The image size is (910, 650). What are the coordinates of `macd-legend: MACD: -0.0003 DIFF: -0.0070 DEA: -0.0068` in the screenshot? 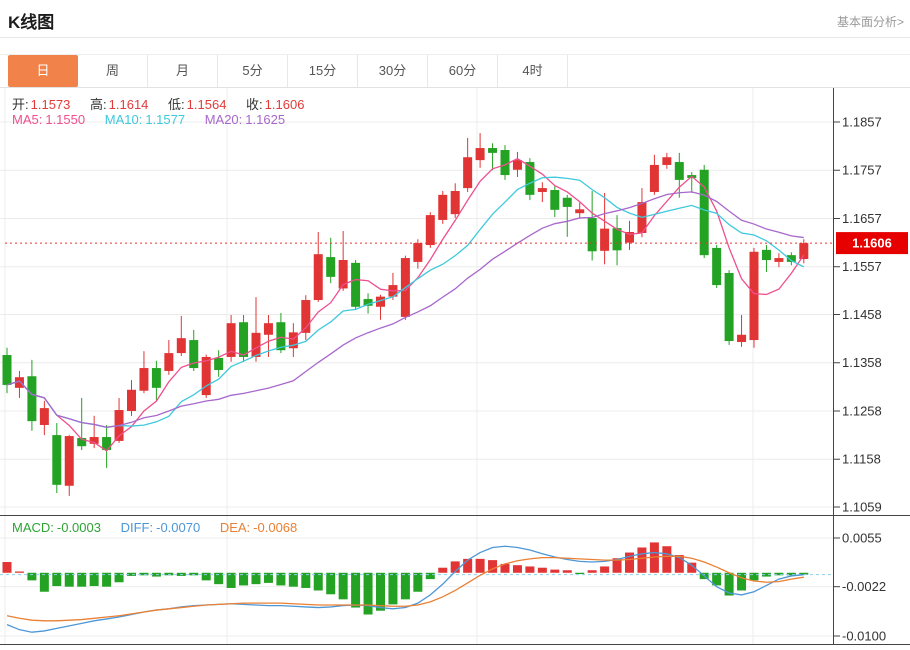 It's located at (162, 527).